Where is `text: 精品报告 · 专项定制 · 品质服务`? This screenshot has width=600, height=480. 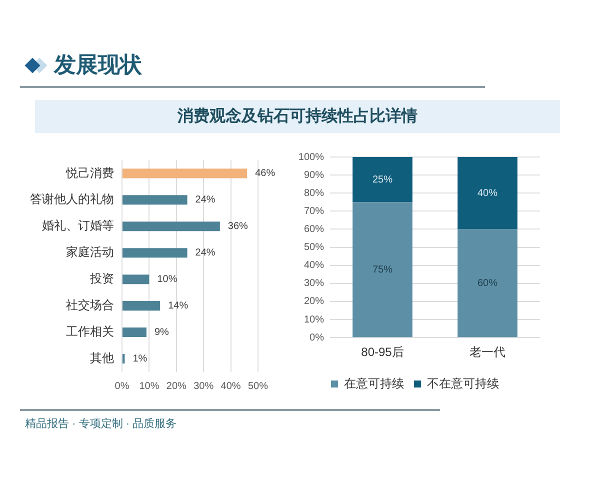
text: 精品报告 · 专项定制 · 品质服务 is located at coordinates (101, 424).